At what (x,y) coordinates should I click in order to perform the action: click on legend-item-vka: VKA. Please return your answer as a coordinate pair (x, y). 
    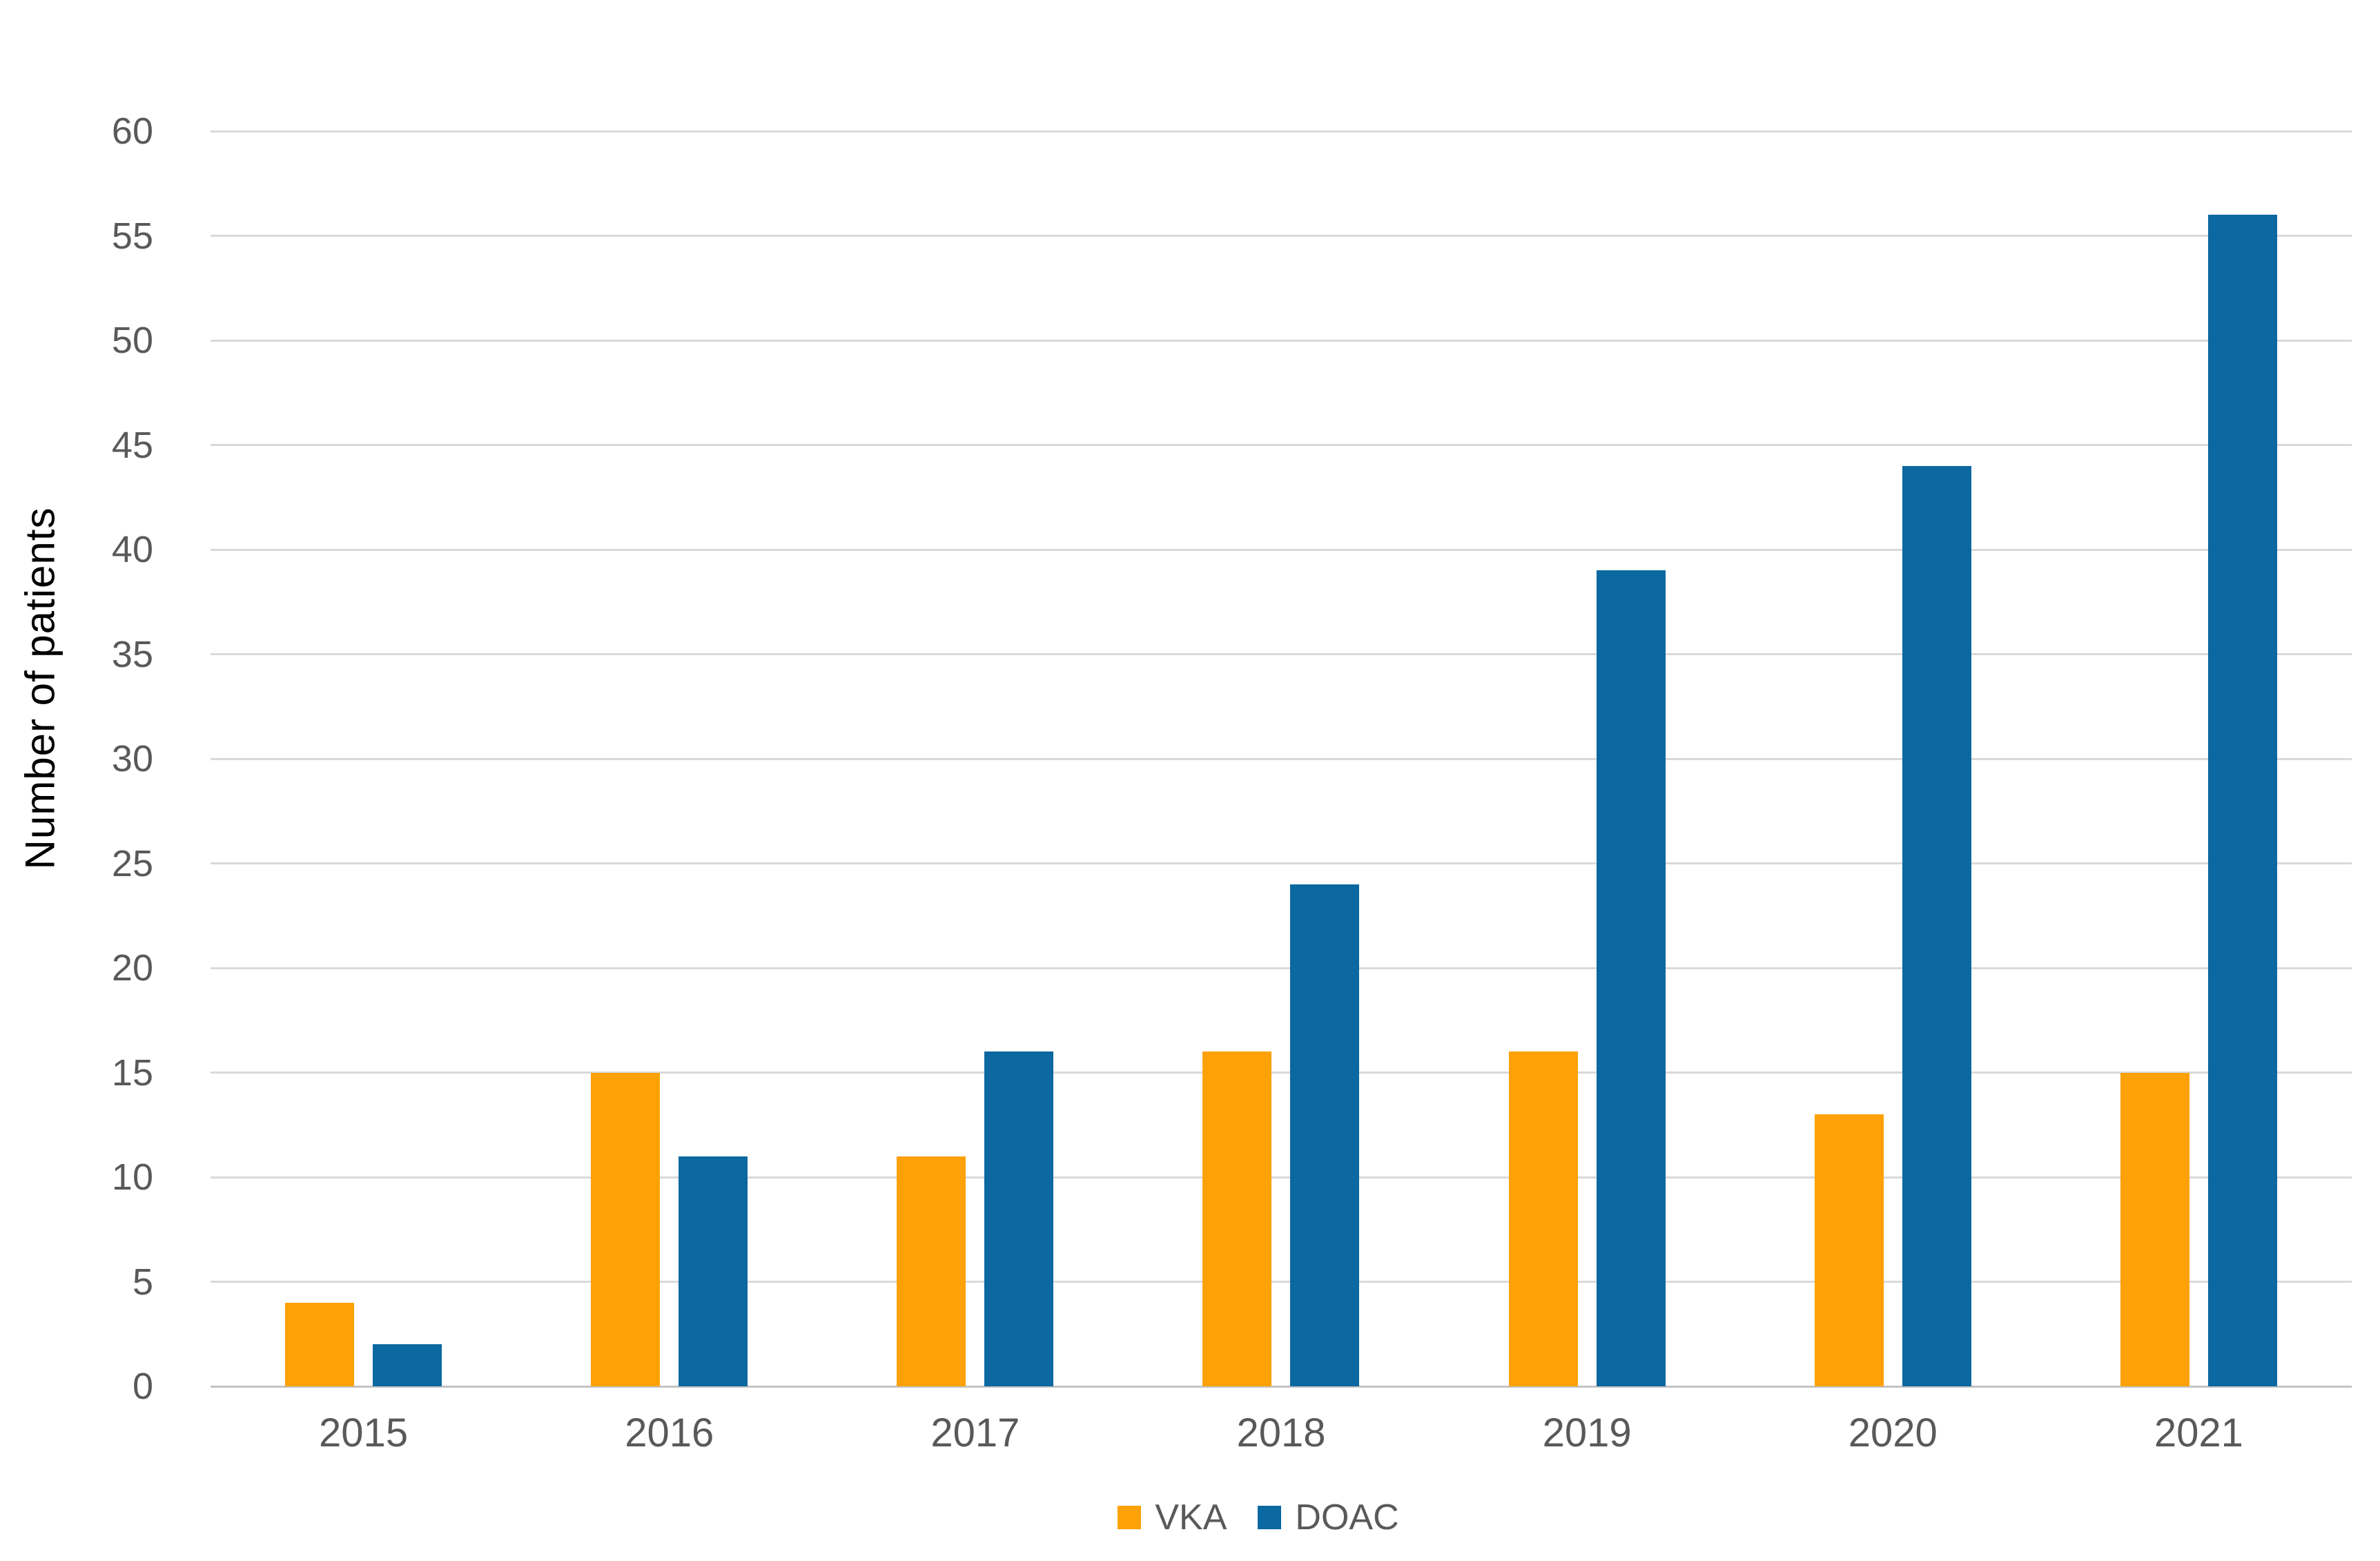
    Looking at the image, I should click on (1172, 1517).